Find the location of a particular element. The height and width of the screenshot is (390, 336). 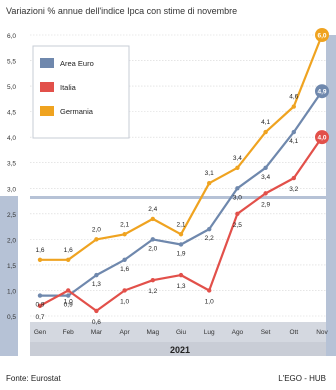

year-band is located at coordinates (178, 349).